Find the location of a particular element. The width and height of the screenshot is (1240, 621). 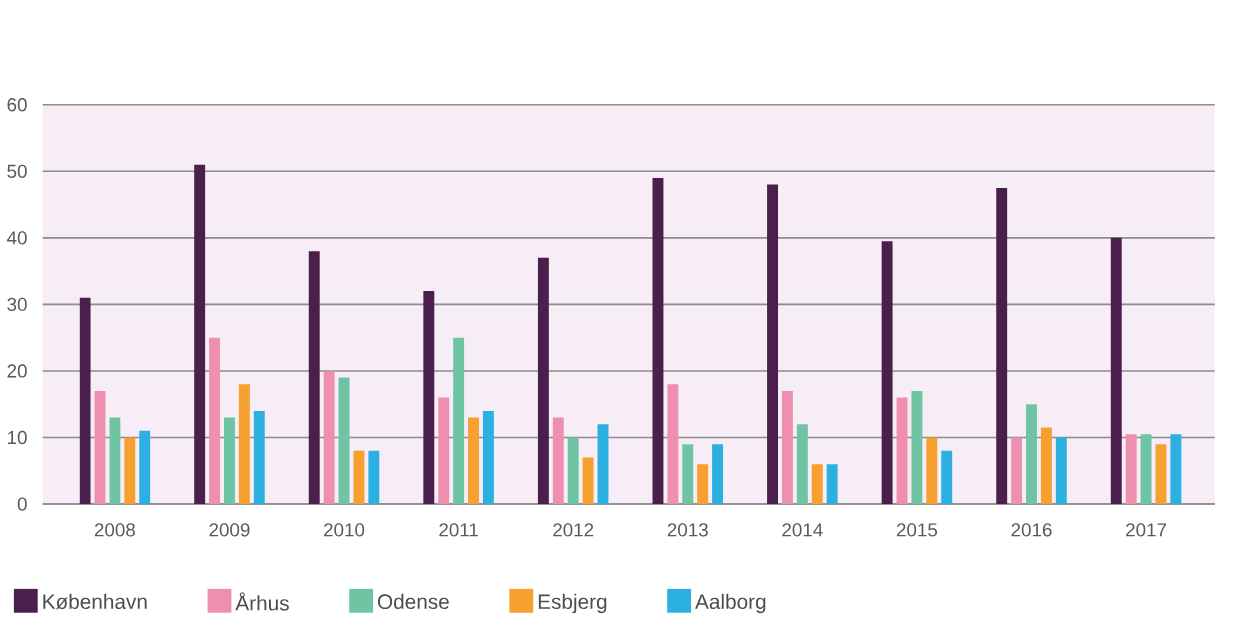

y-tick-label: 50 is located at coordinates (17, 171).